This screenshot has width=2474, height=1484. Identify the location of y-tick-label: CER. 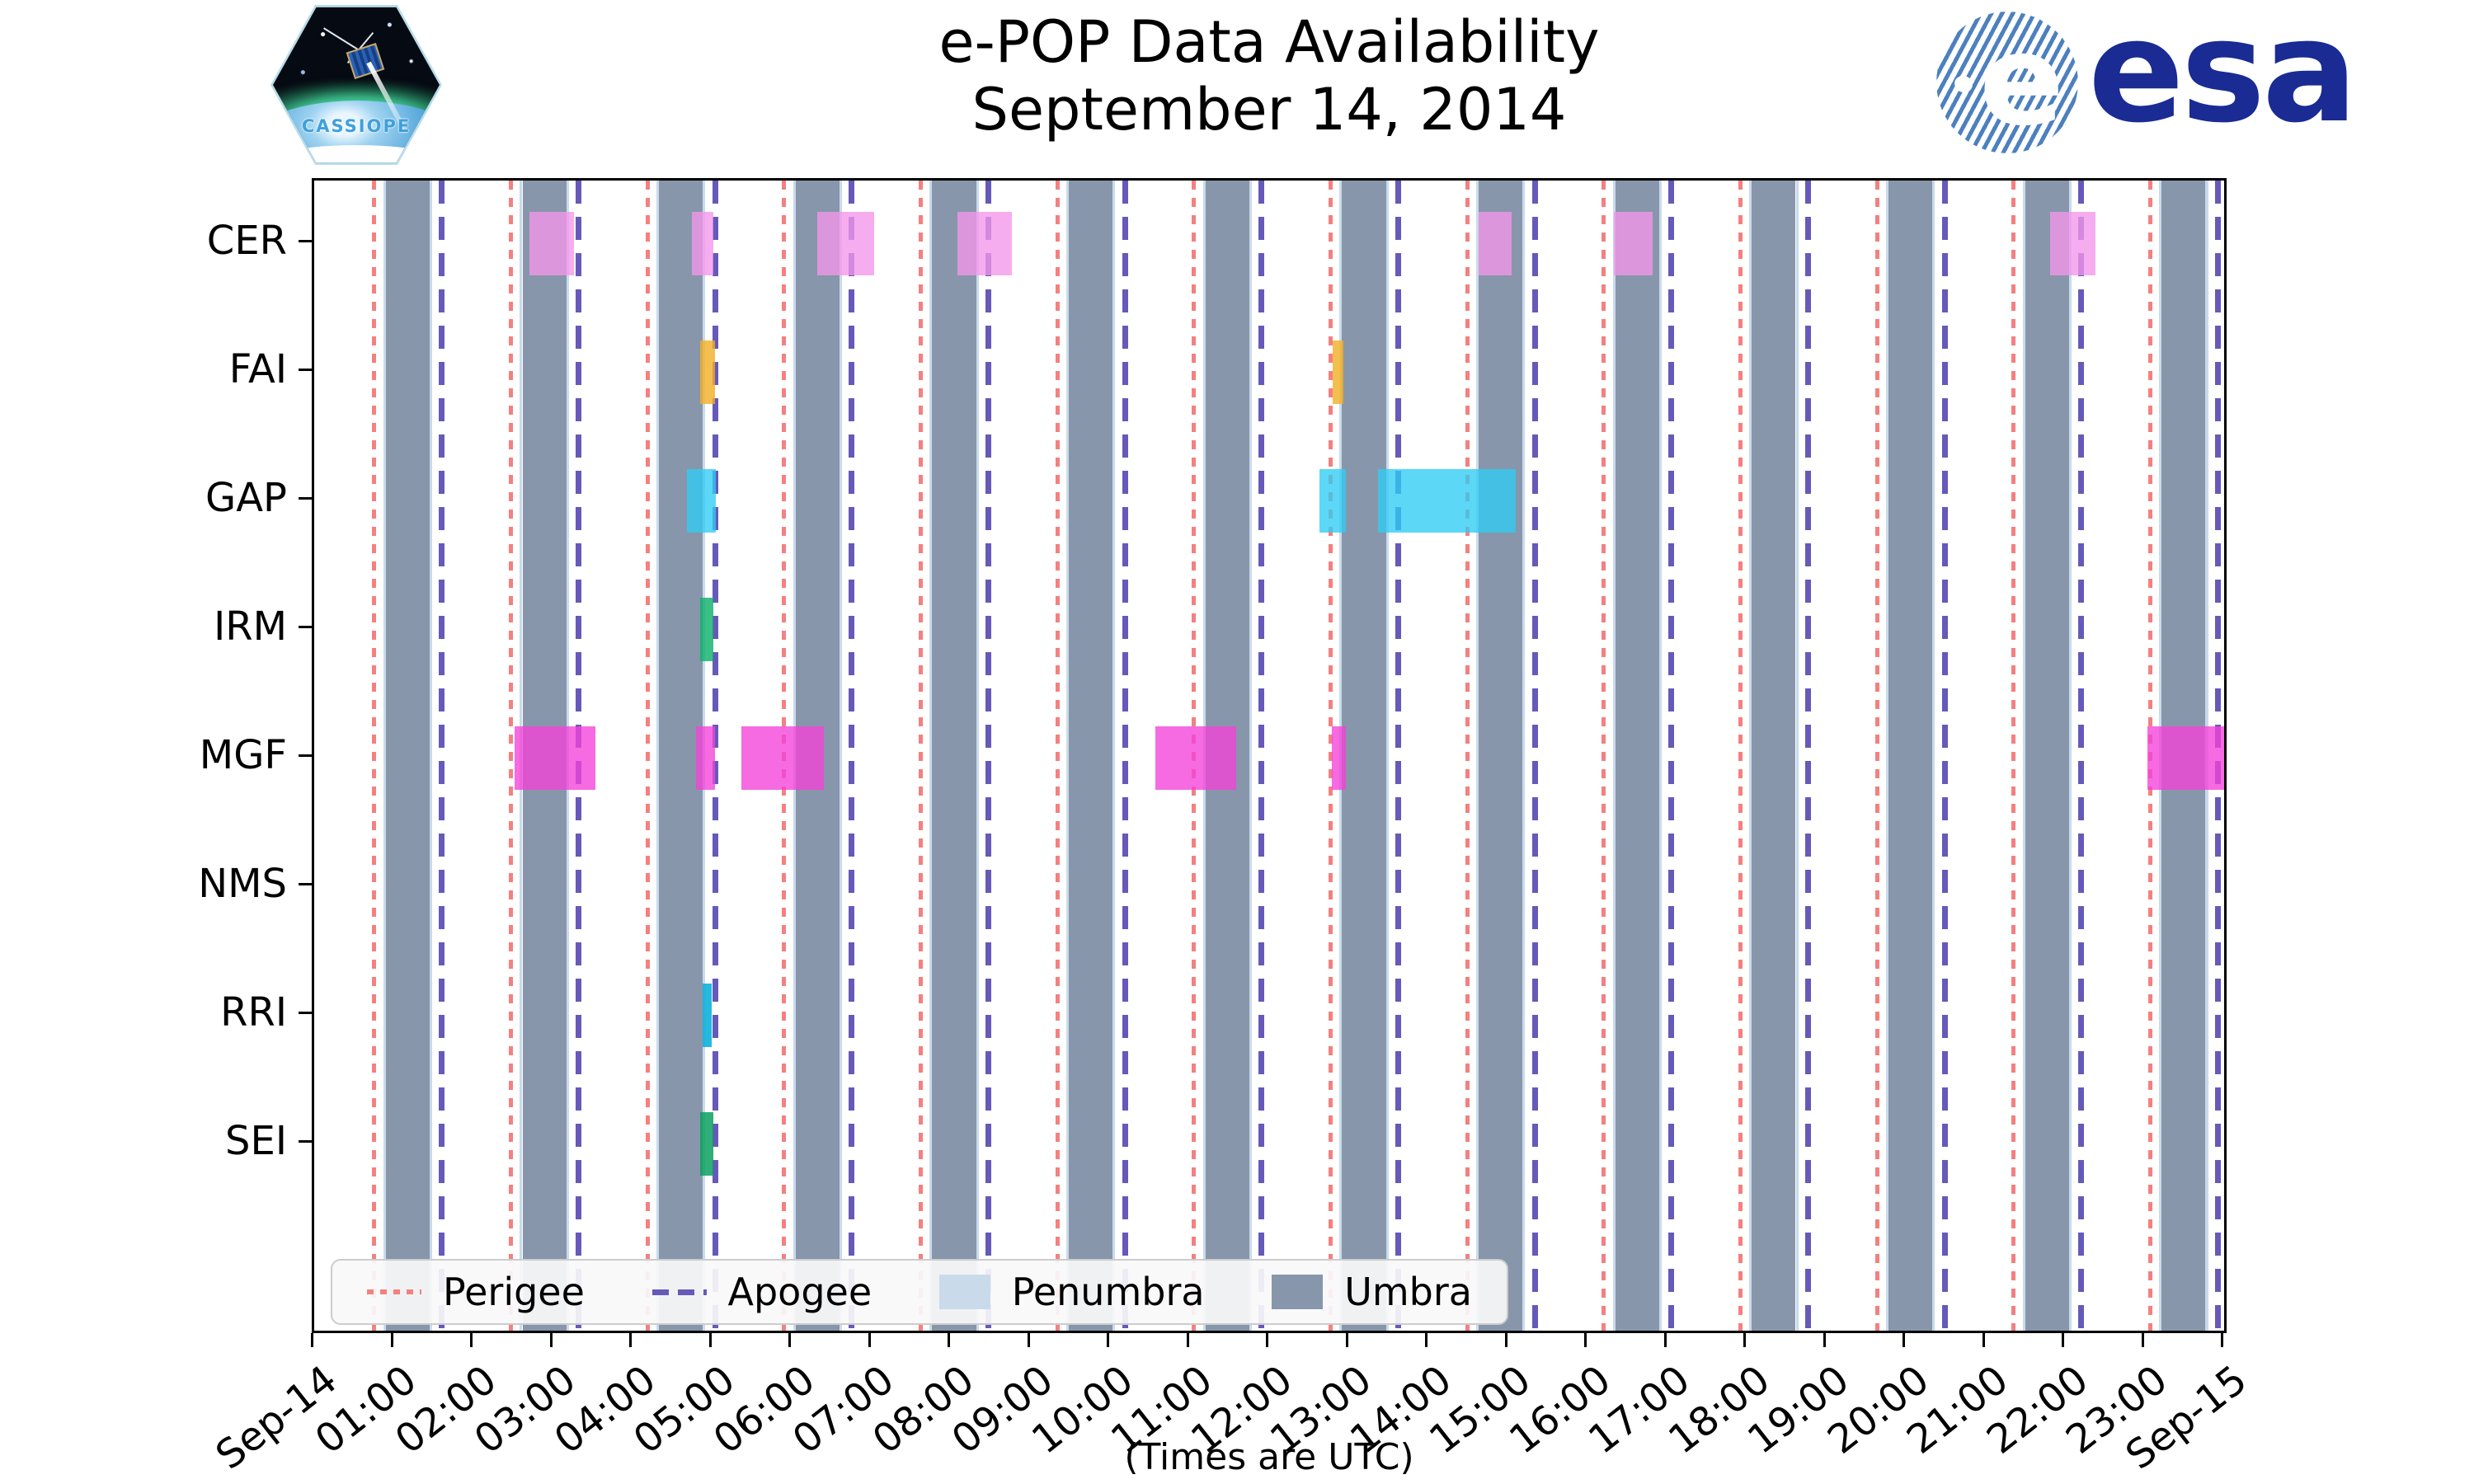
(246, 241).